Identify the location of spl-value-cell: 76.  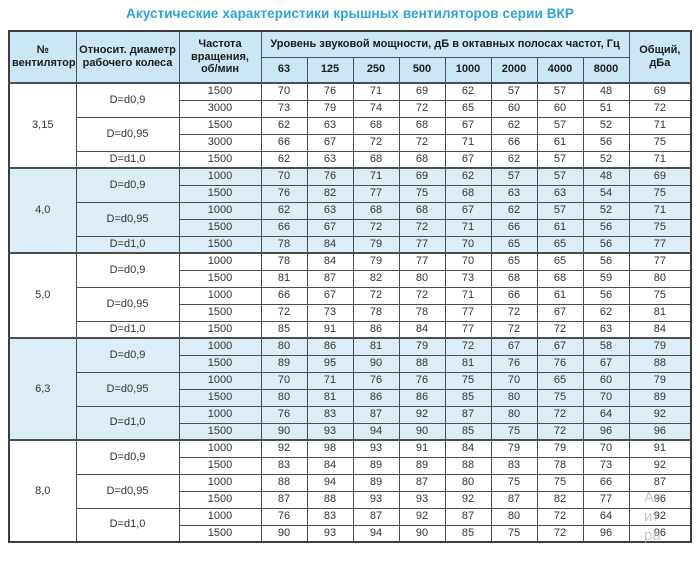
(330, 176).